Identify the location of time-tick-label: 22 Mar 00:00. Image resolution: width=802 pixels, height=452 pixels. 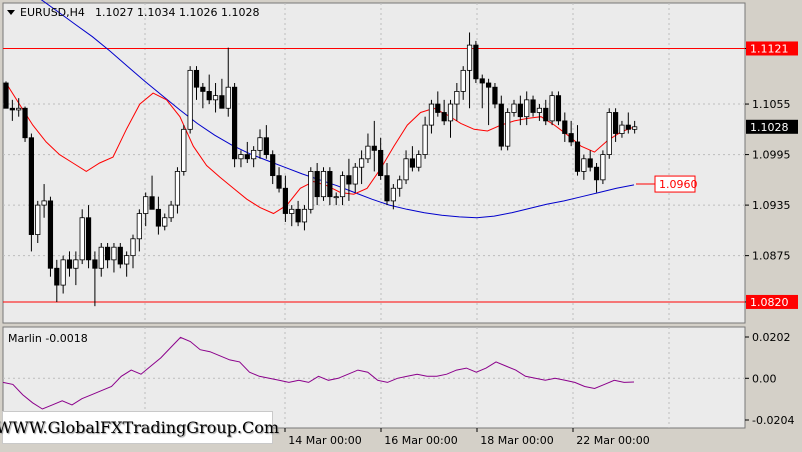
(612, 440).